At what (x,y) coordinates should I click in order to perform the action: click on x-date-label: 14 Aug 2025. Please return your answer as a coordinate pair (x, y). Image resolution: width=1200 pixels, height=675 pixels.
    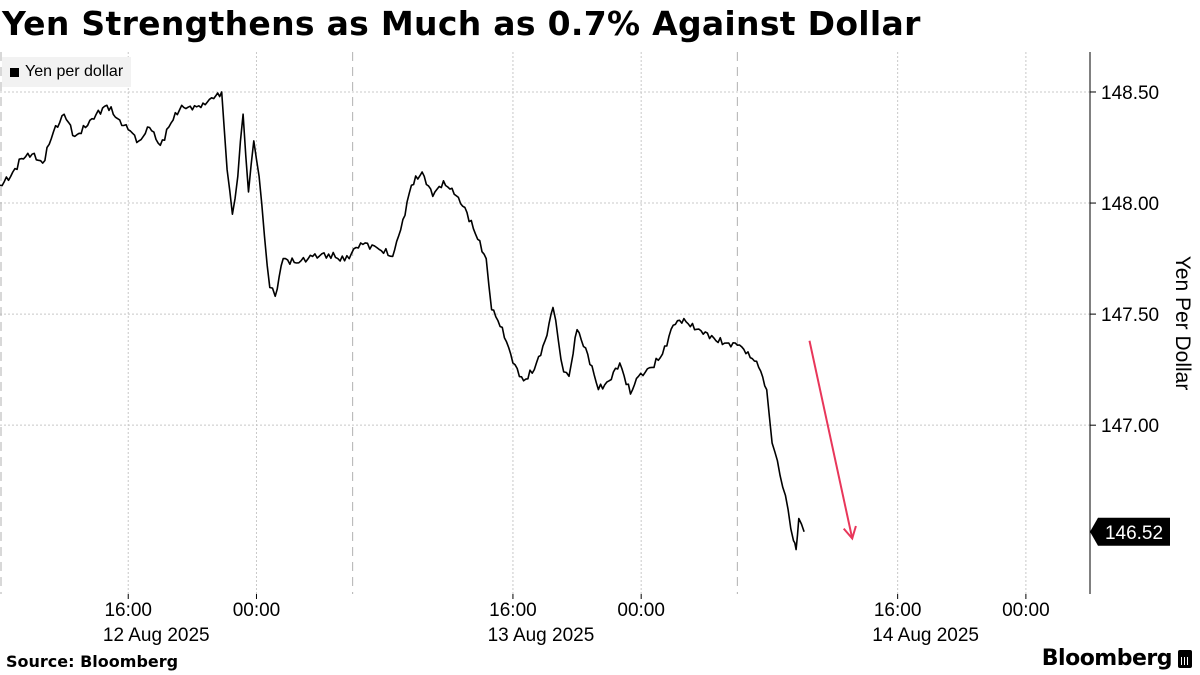
    Looking at the image, I should click on (925, 635).